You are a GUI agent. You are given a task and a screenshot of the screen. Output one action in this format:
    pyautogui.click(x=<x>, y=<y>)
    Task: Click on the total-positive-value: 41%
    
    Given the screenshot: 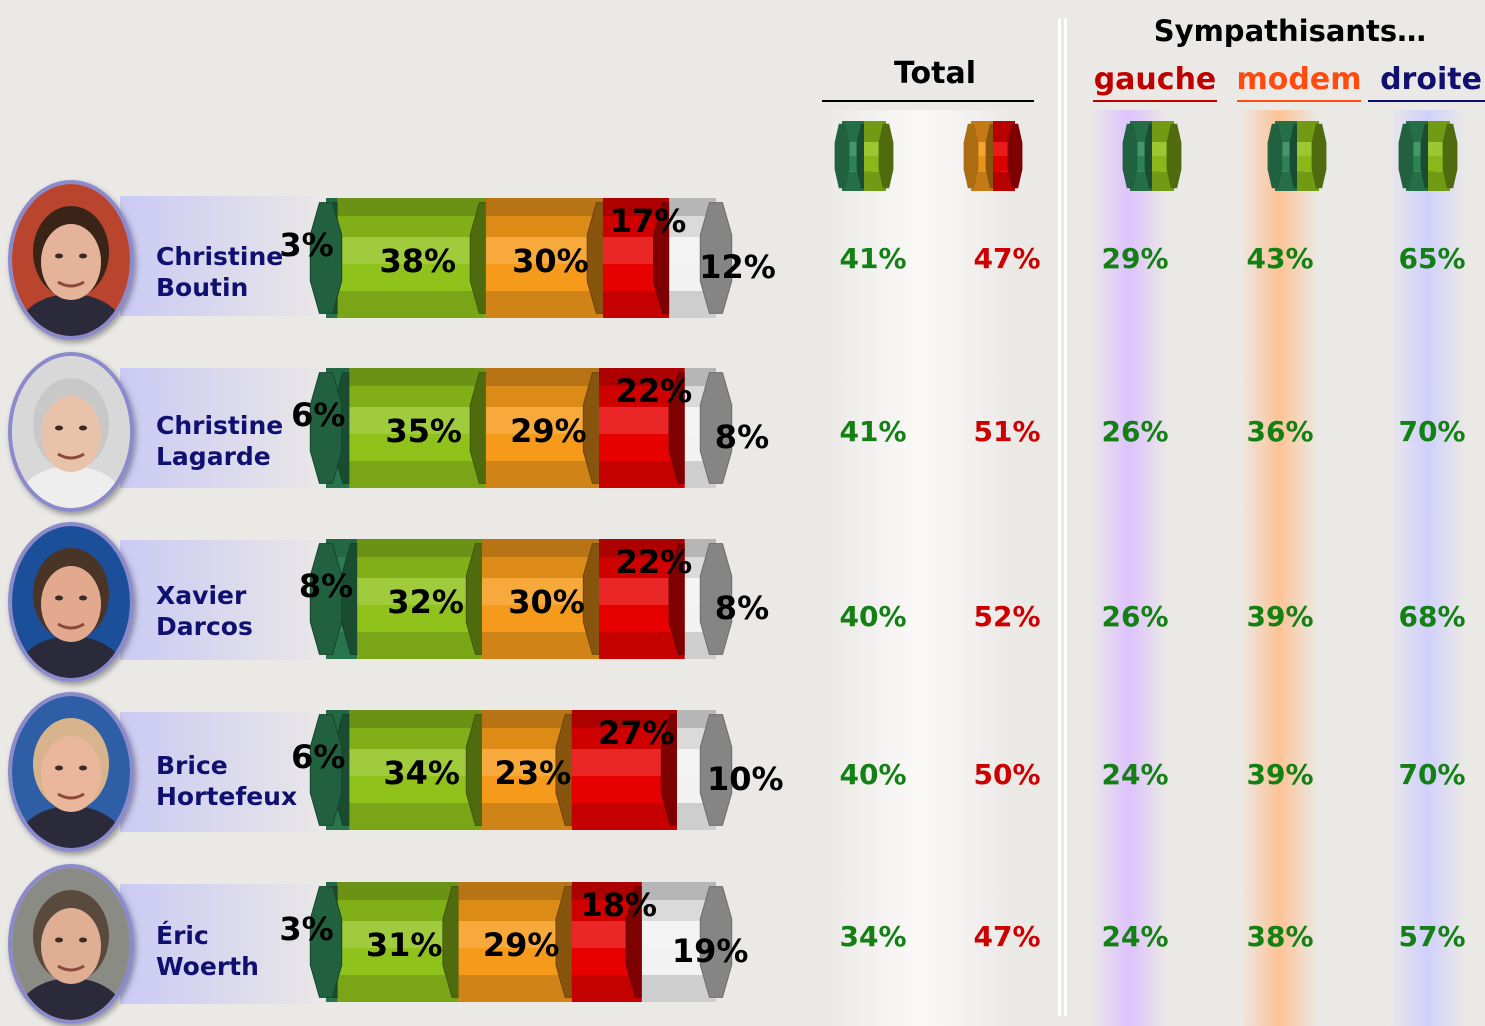 What is the action you would take?
    pyautogui.click(x=873, y=431)
    